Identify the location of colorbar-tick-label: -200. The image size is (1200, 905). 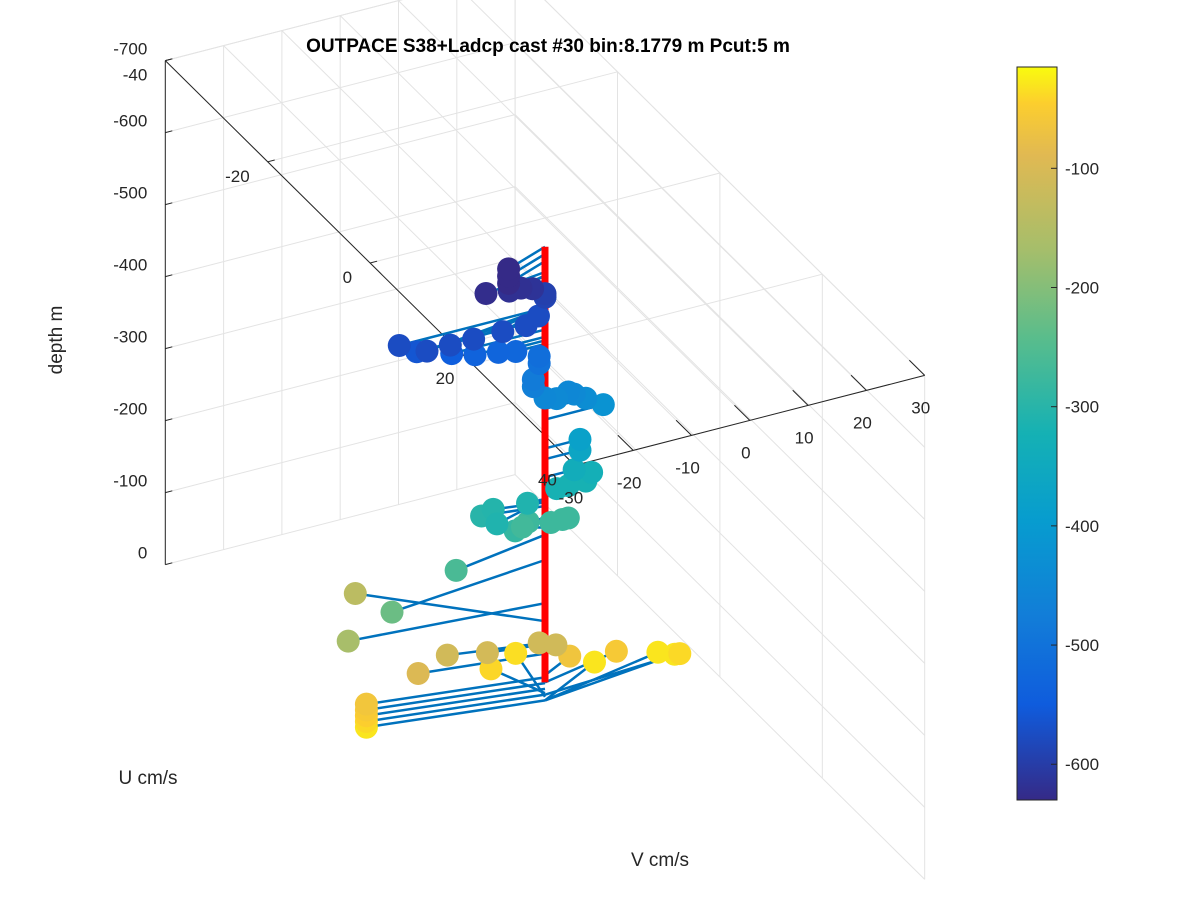
(1082, 287).